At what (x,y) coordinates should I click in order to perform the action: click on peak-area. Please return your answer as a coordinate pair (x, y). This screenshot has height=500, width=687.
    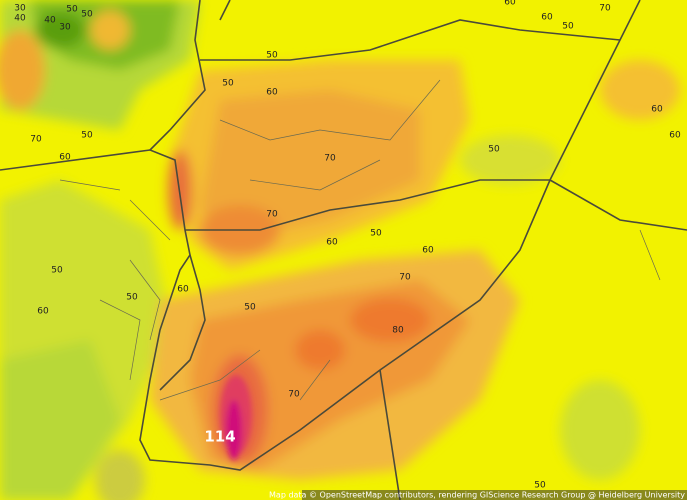
    Looking at the image, I should click on (236, 417).